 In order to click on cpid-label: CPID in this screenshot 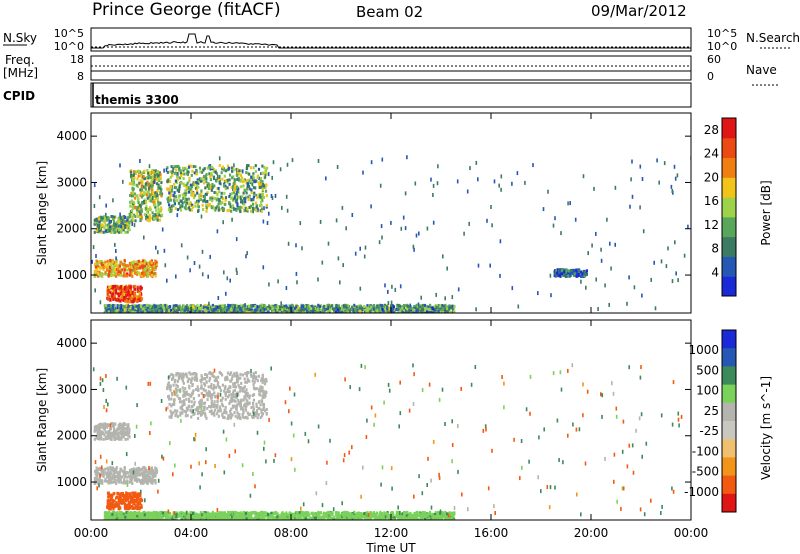, I will do `click(19, 96)`.